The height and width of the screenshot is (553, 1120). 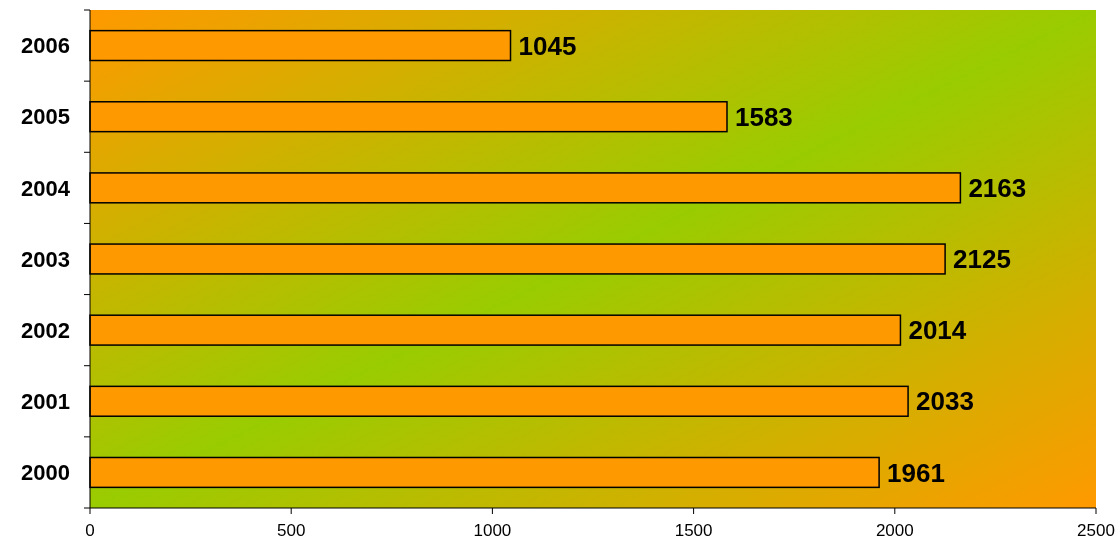 I want to click on x-tick-label: 0, so click(x=90, y=530).